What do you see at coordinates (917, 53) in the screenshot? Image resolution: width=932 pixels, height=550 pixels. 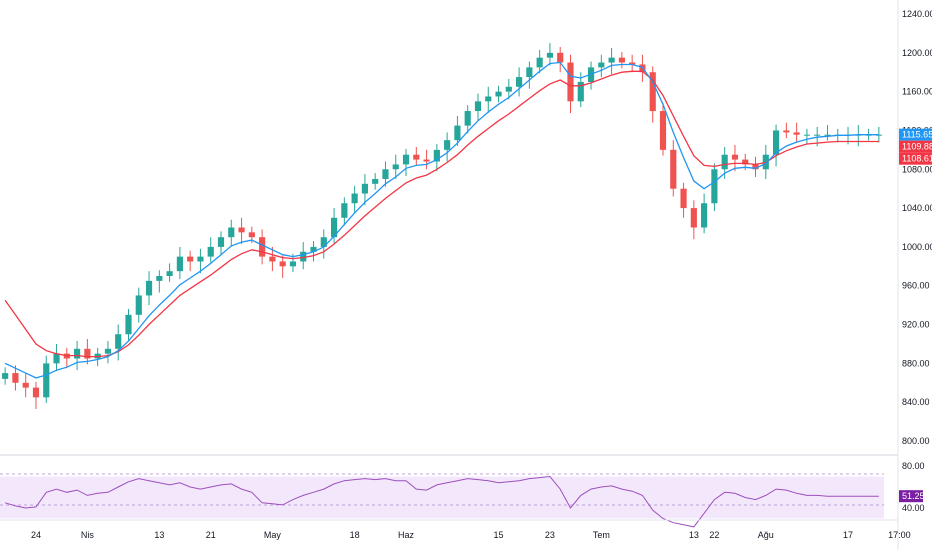 I see `price-tick-label: 1200.00` at bounding box center [917, 53].